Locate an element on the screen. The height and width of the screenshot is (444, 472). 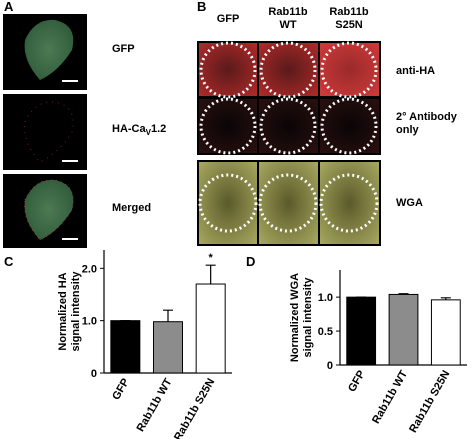
column-label: GFP is located at coordinates (228, 19).